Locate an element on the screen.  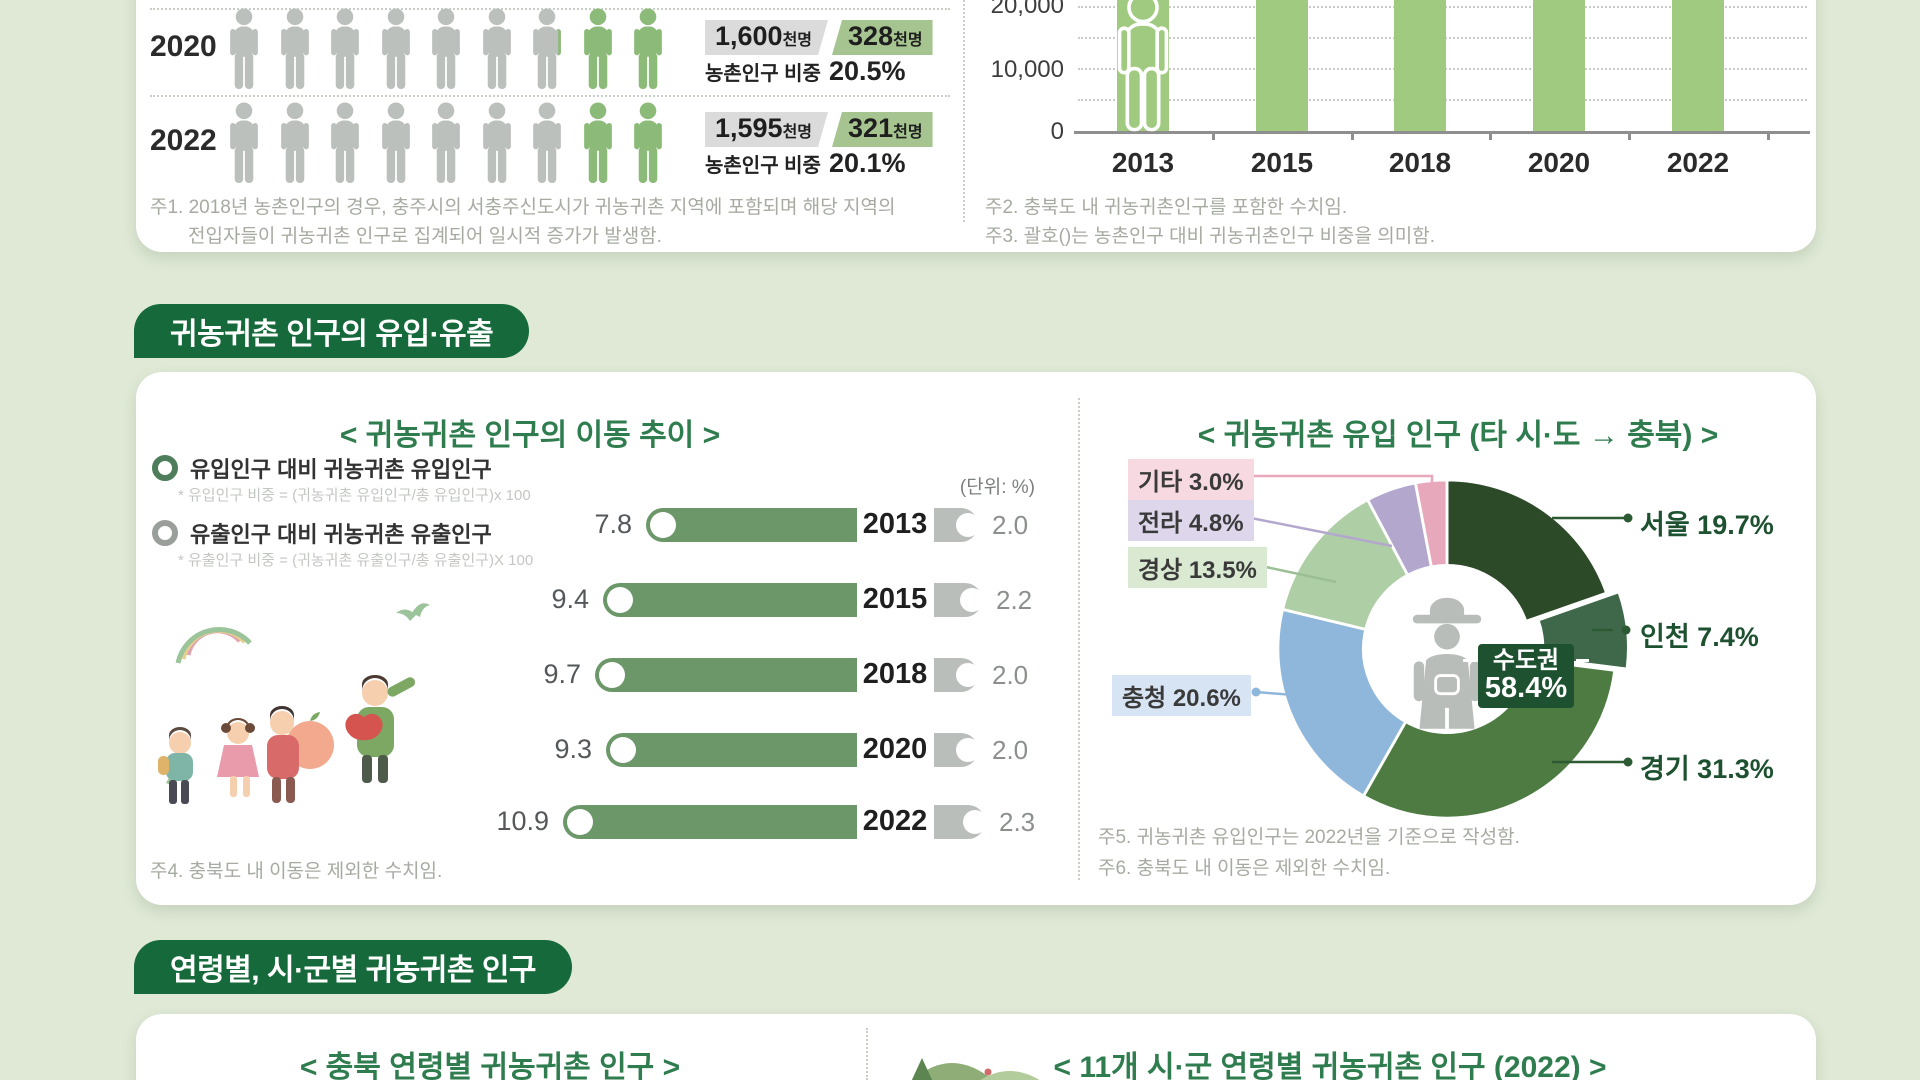
outflow-ring-icon is located at coordinates (165, 533).